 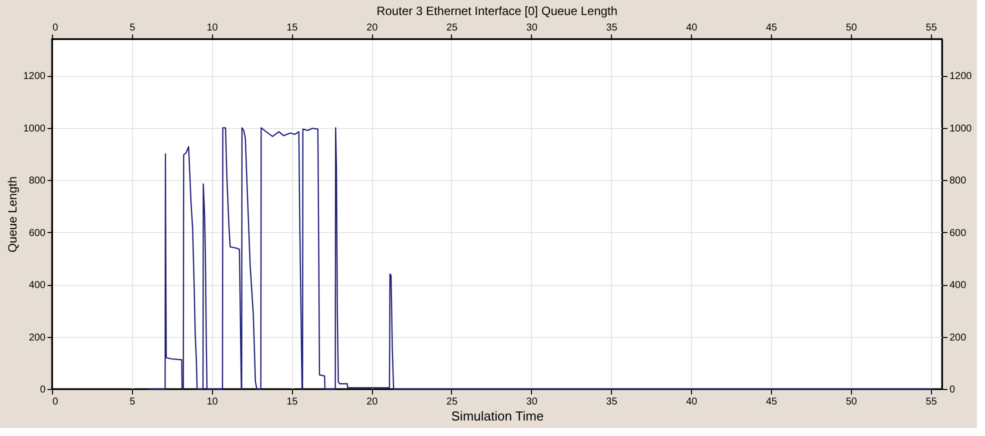 I want to click on y-tick-label: 200, so click(x=37, y=338).